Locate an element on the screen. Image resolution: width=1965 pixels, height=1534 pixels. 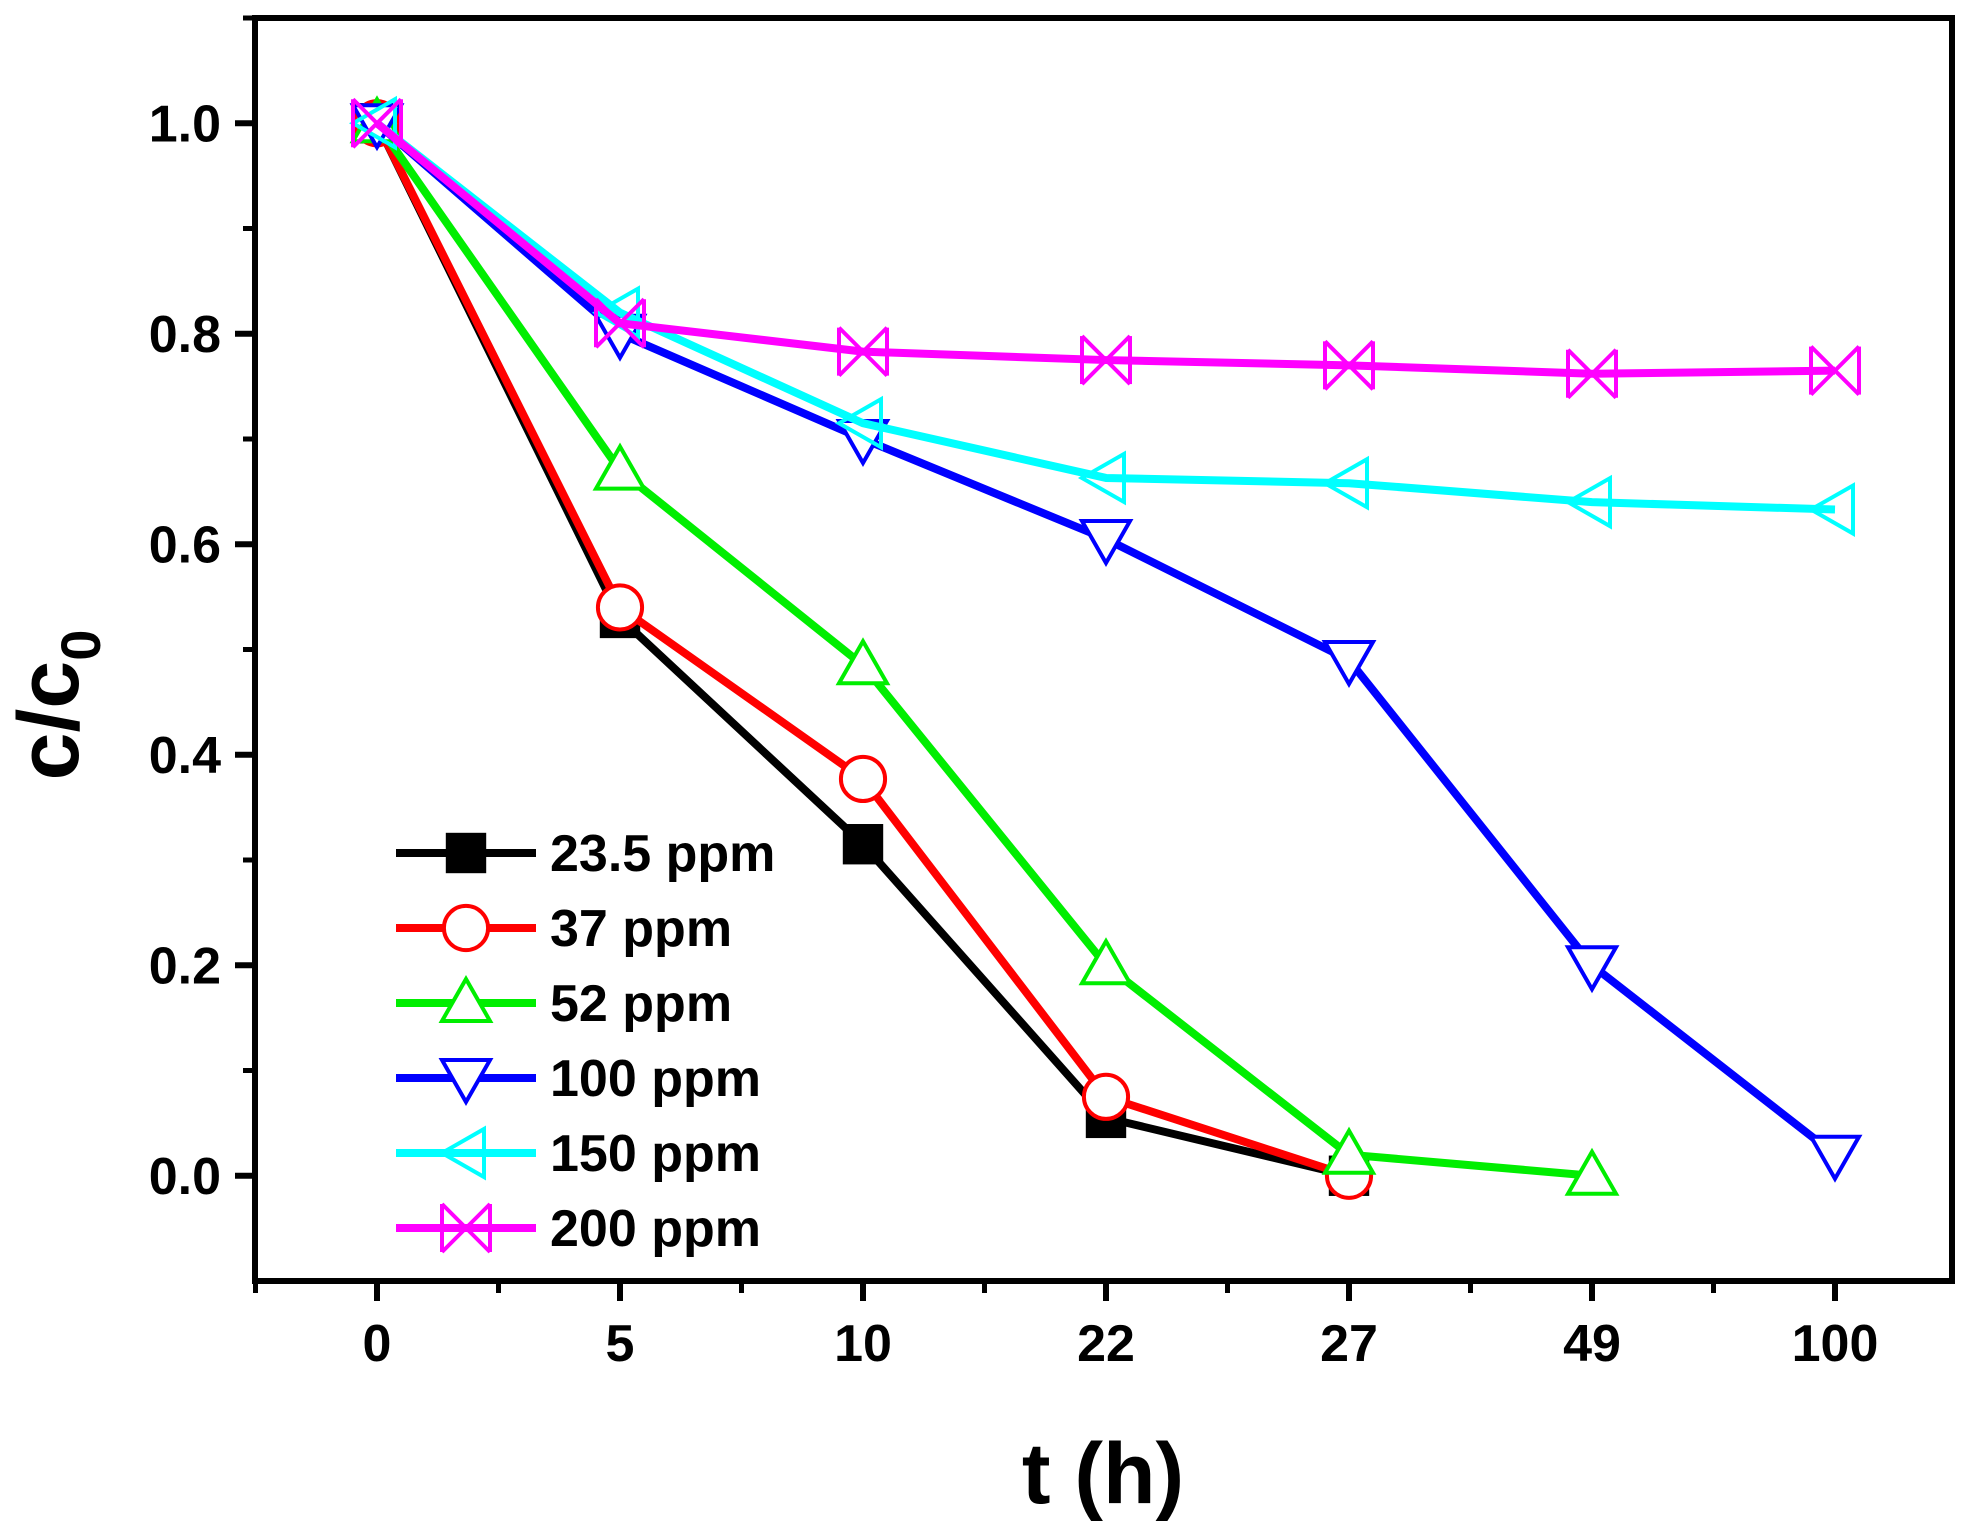
svg-text: c/c0 is located at coordinates (56, 705).